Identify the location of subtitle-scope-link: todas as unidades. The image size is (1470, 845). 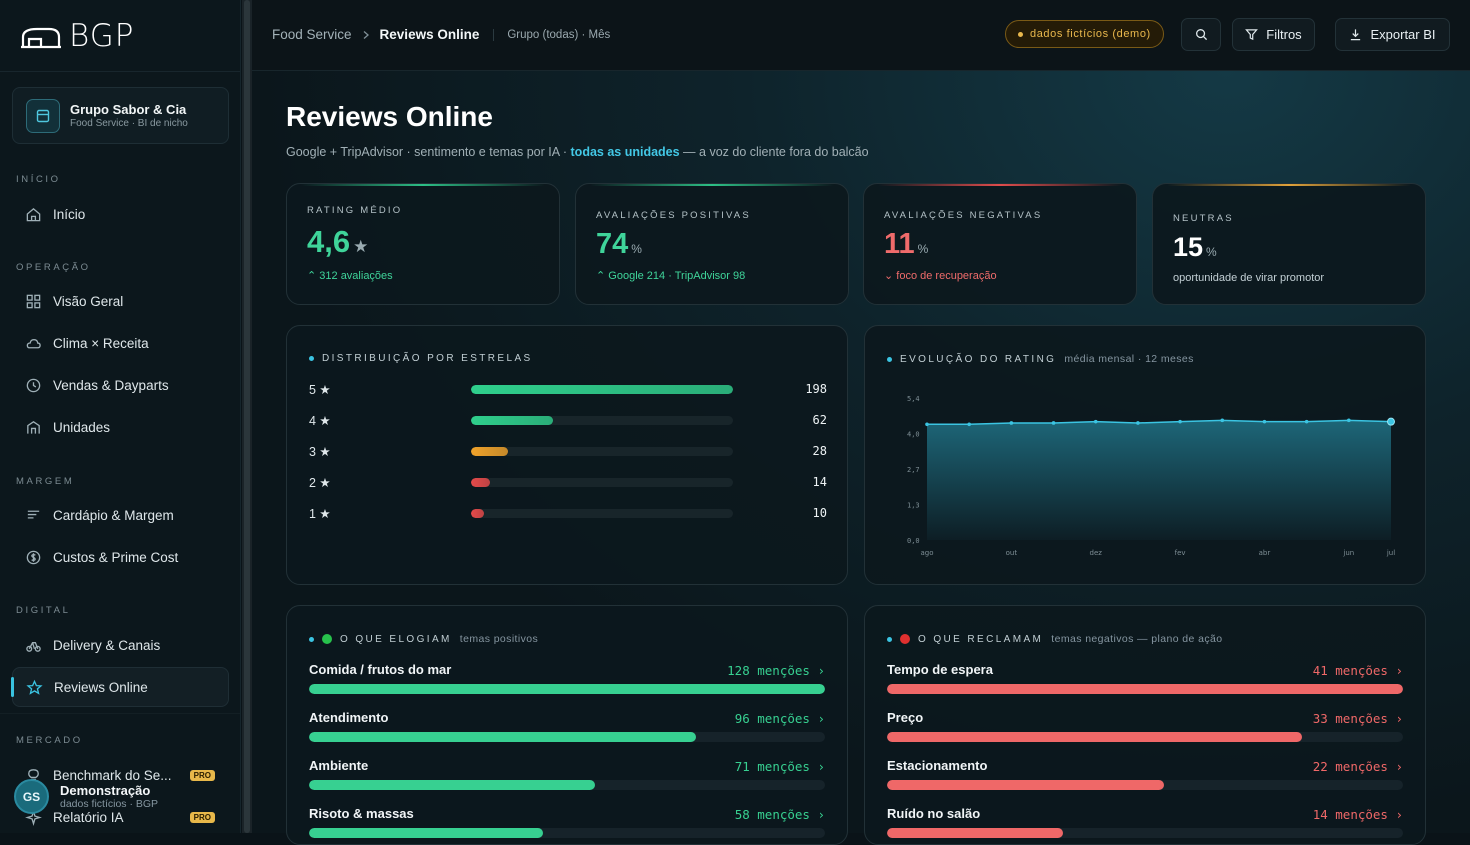
(625, 152).